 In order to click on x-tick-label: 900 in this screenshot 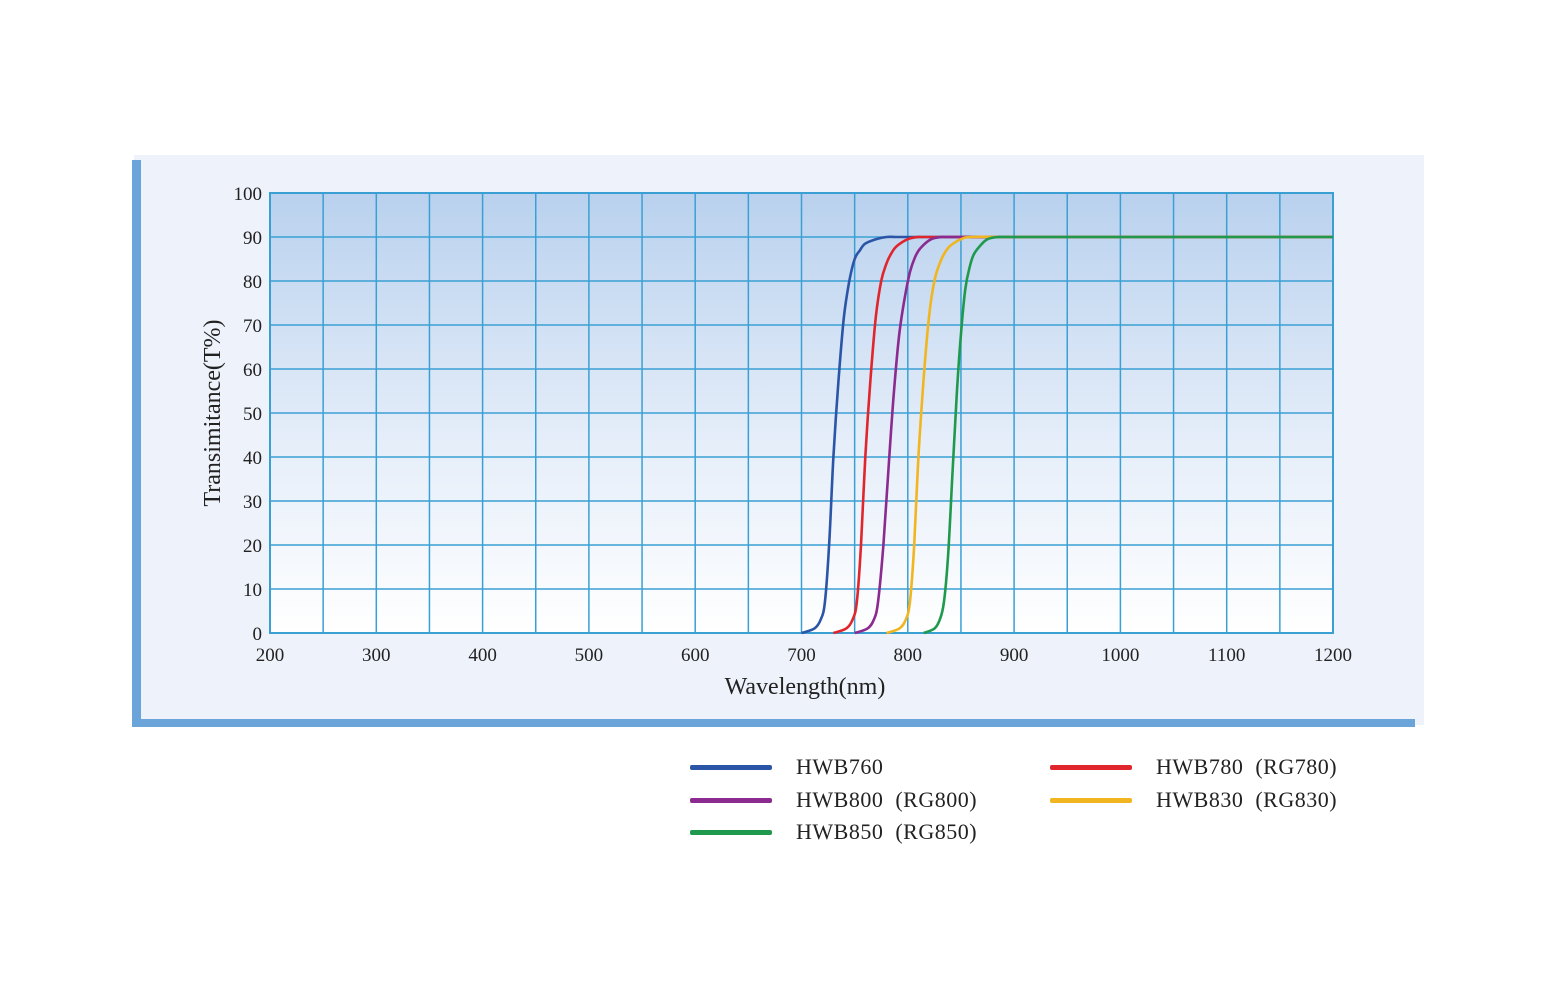, I will do `click(1014, 655)`.